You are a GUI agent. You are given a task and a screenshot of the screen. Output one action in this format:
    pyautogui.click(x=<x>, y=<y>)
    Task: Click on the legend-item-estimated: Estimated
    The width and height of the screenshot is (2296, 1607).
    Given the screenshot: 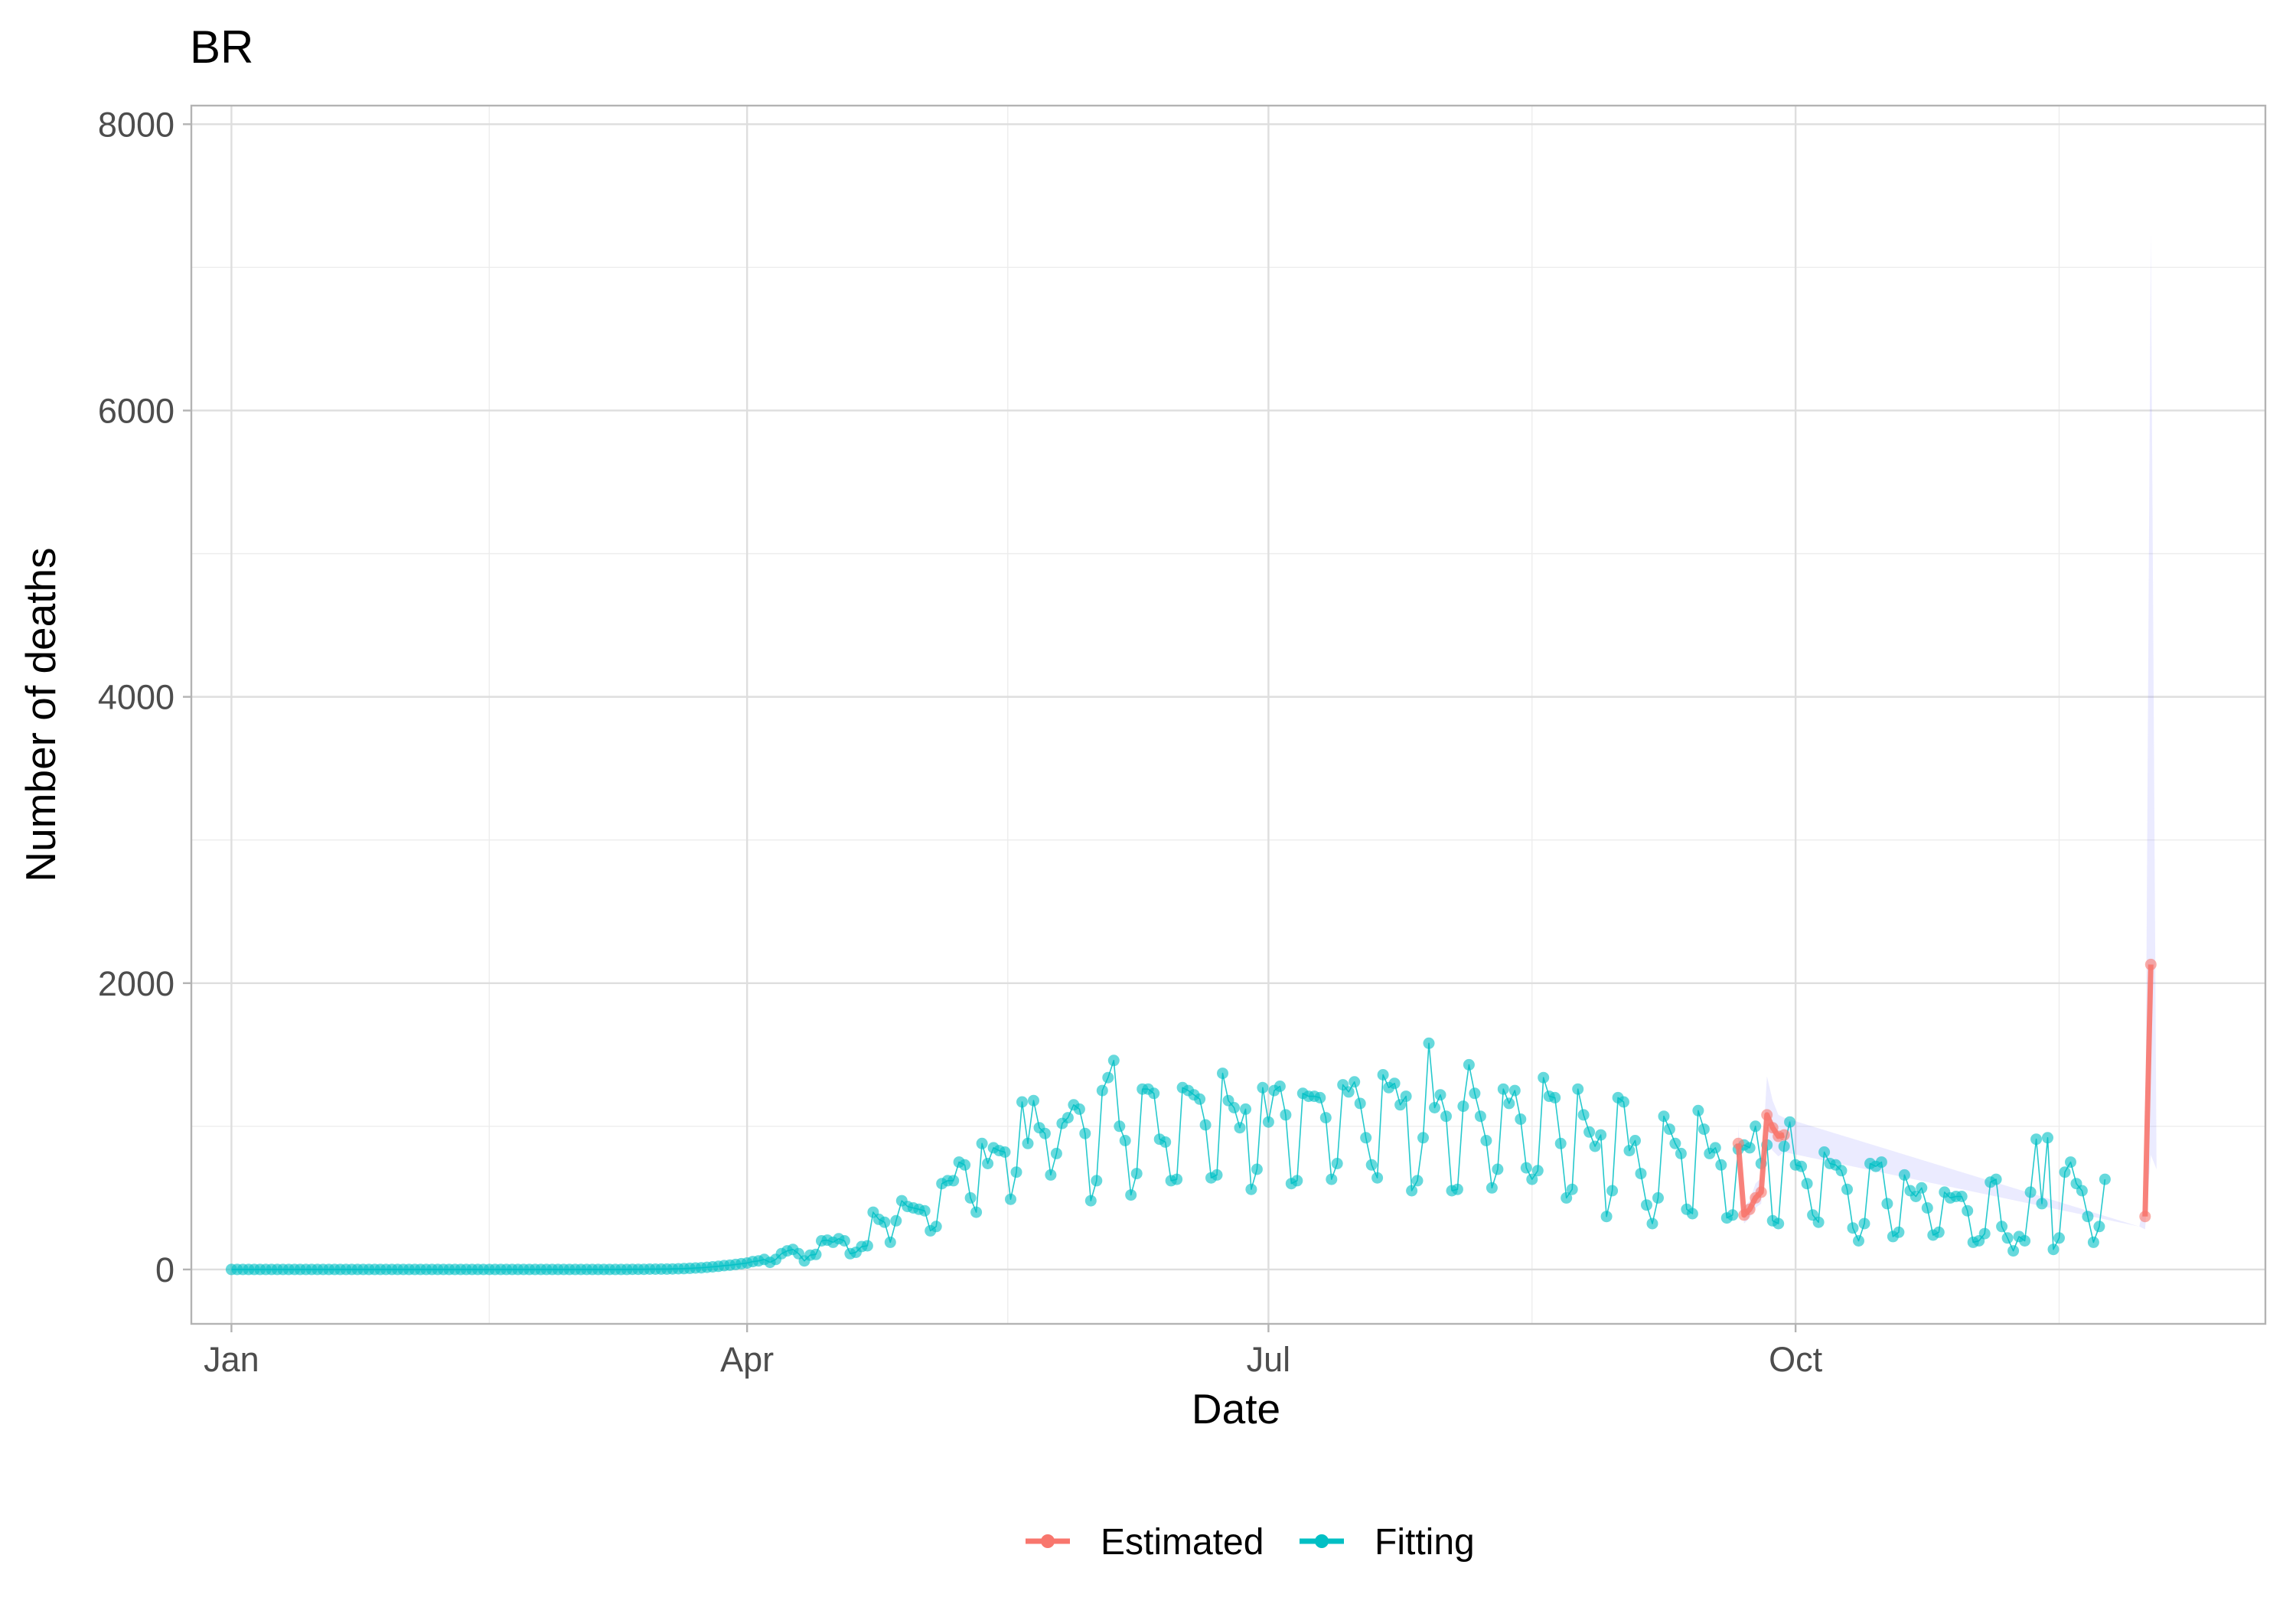 What is the action you would take?
    pyautogui.click(x=1145, y=1542)
    